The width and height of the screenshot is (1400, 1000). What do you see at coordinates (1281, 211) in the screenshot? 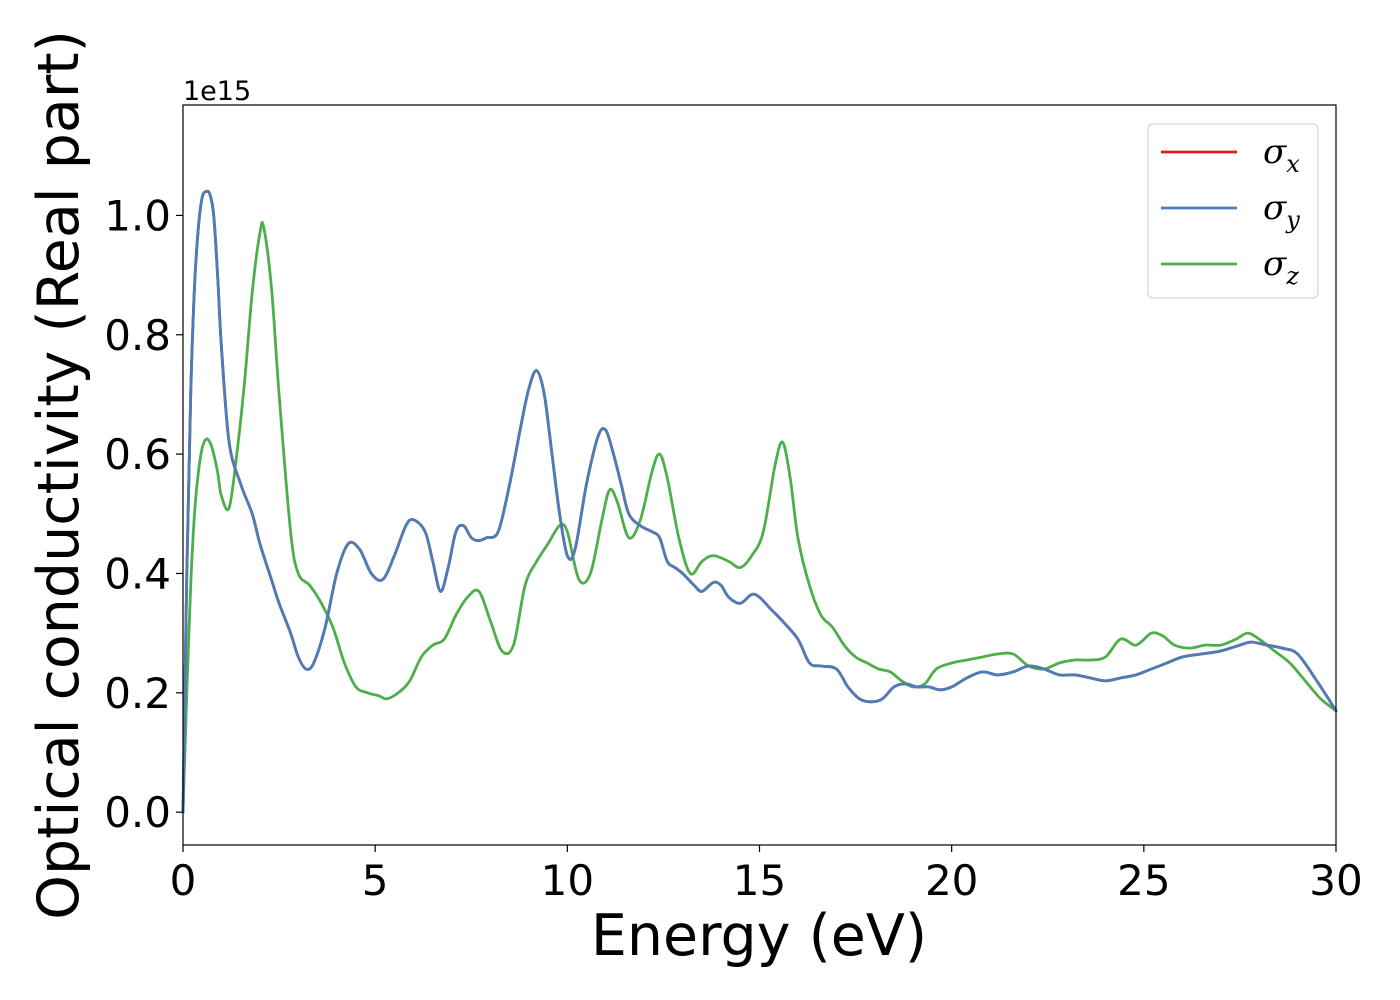
I see `legend-label-y: σy` at bounding box center [1281, 211].